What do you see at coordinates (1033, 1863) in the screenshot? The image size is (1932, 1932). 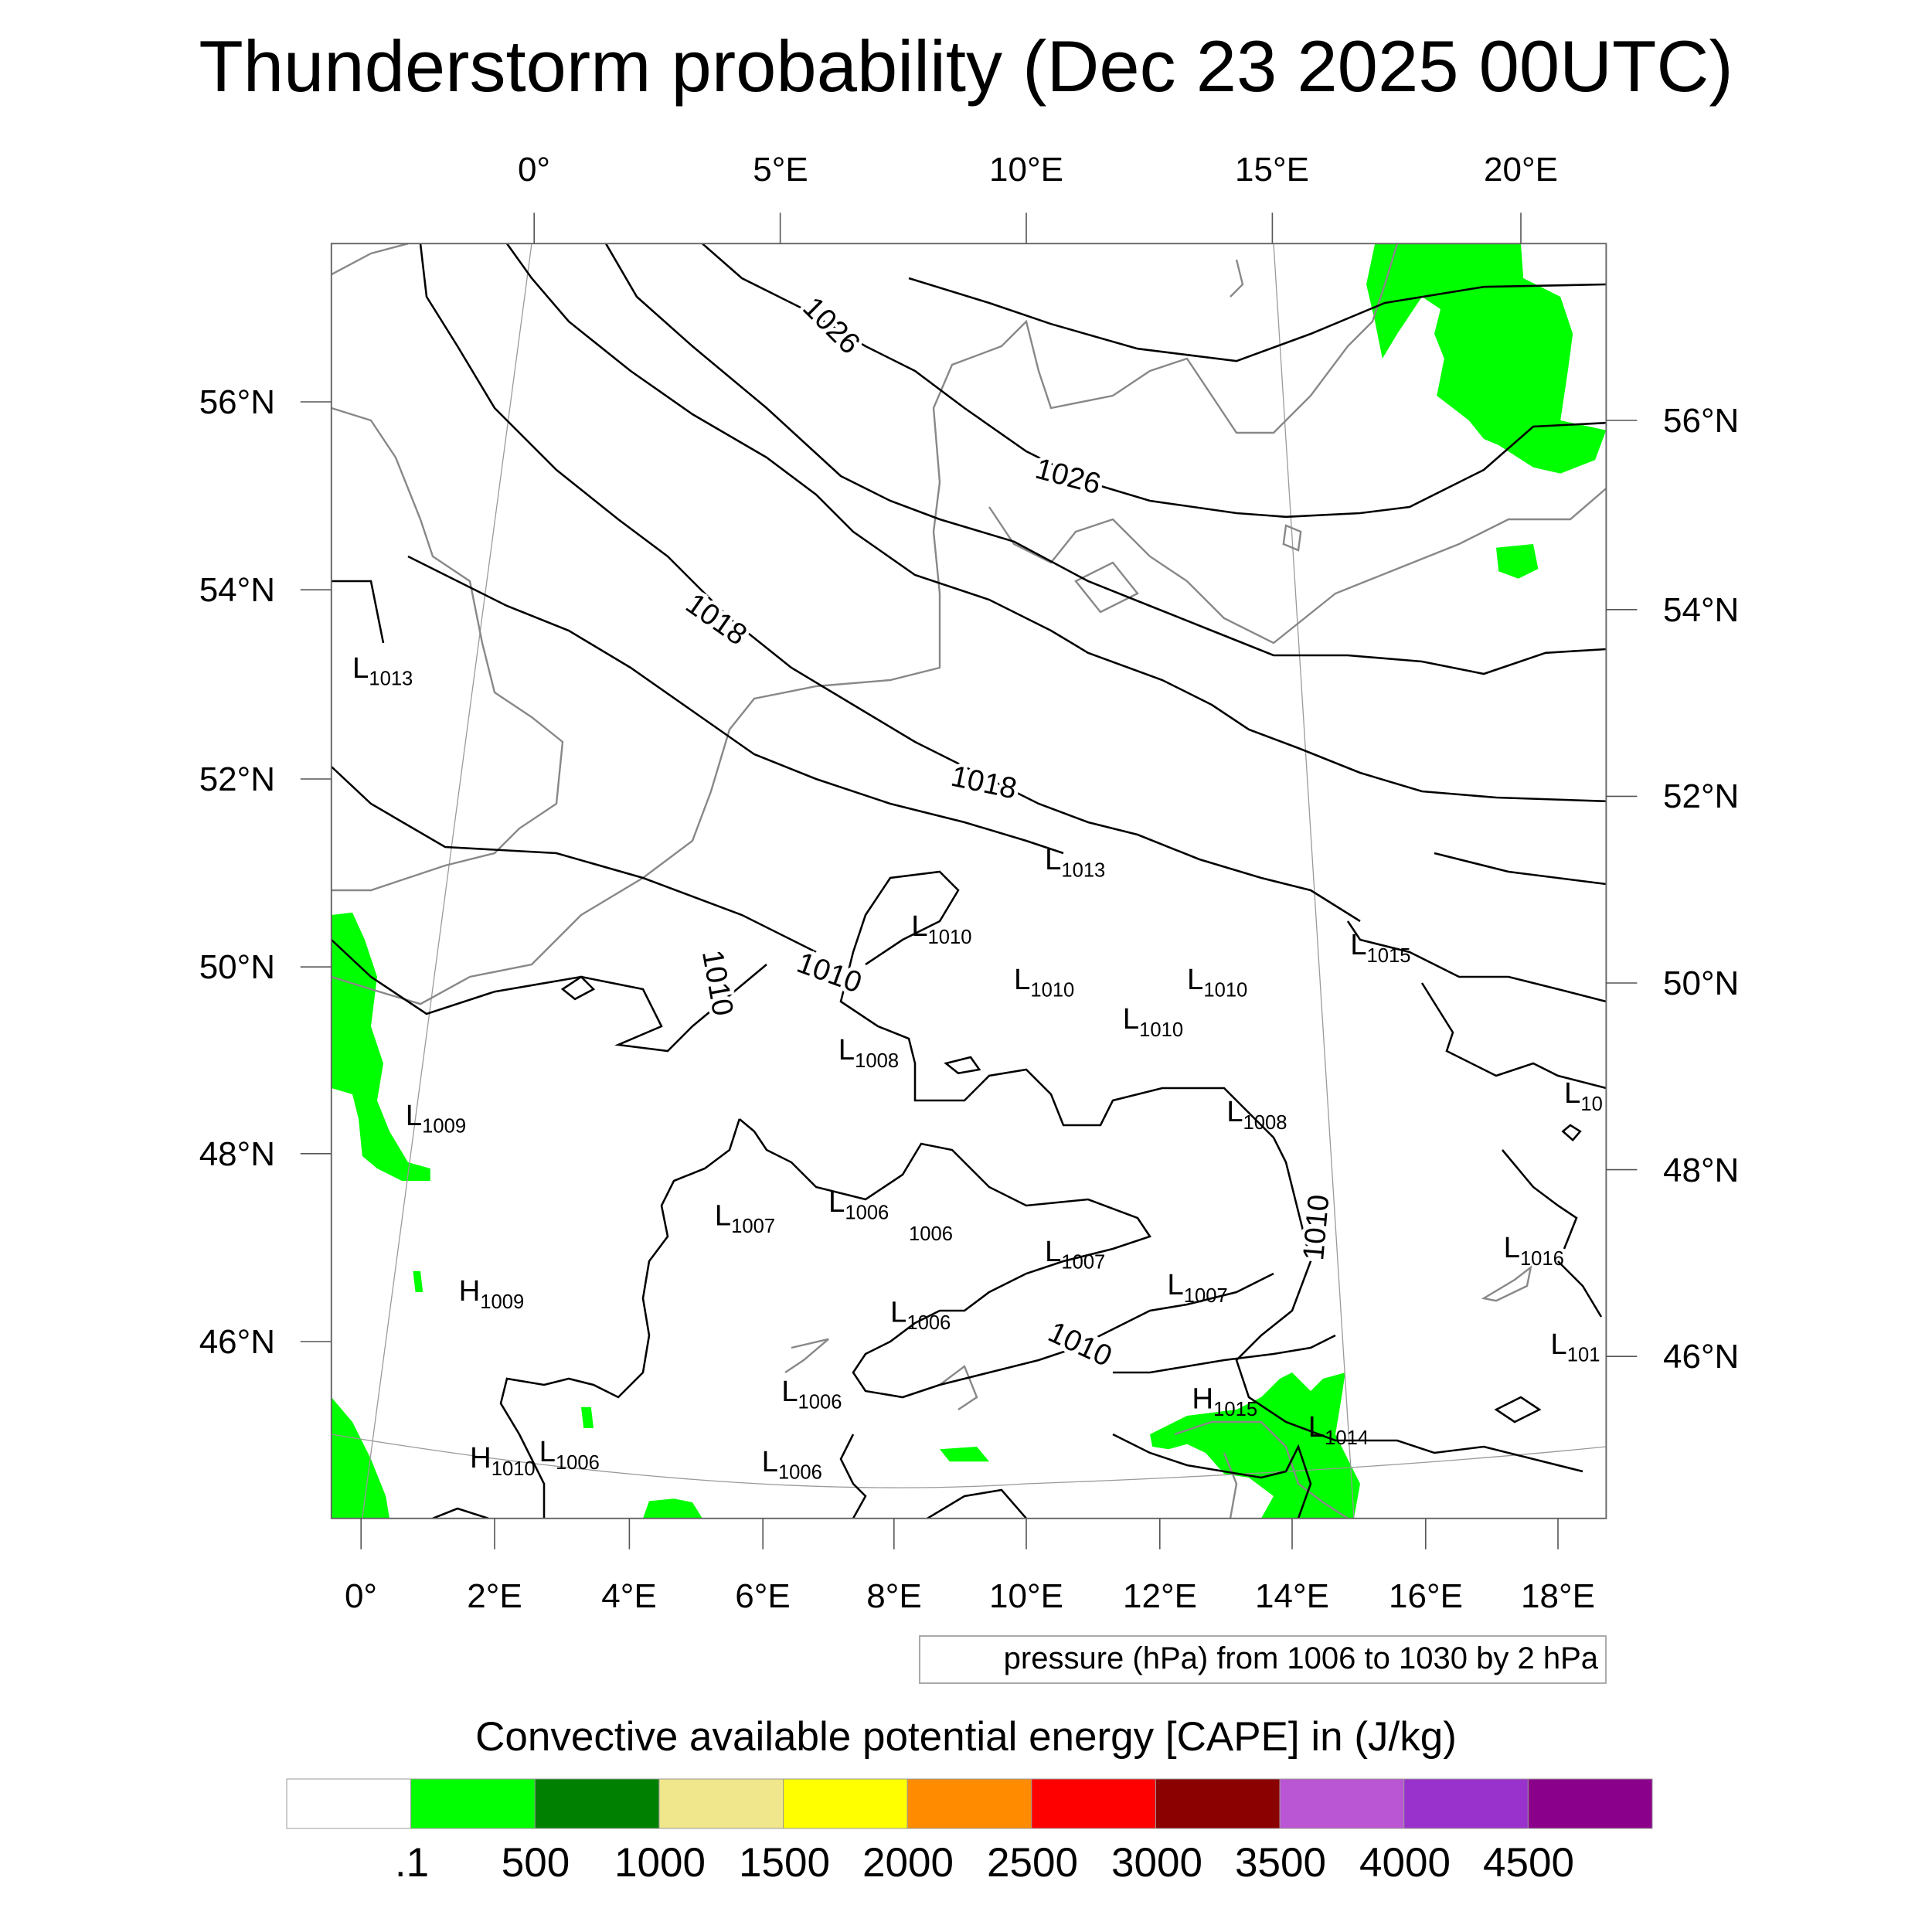 I see `colorbar-label: 2500` at bounding box center [1033, 1863].